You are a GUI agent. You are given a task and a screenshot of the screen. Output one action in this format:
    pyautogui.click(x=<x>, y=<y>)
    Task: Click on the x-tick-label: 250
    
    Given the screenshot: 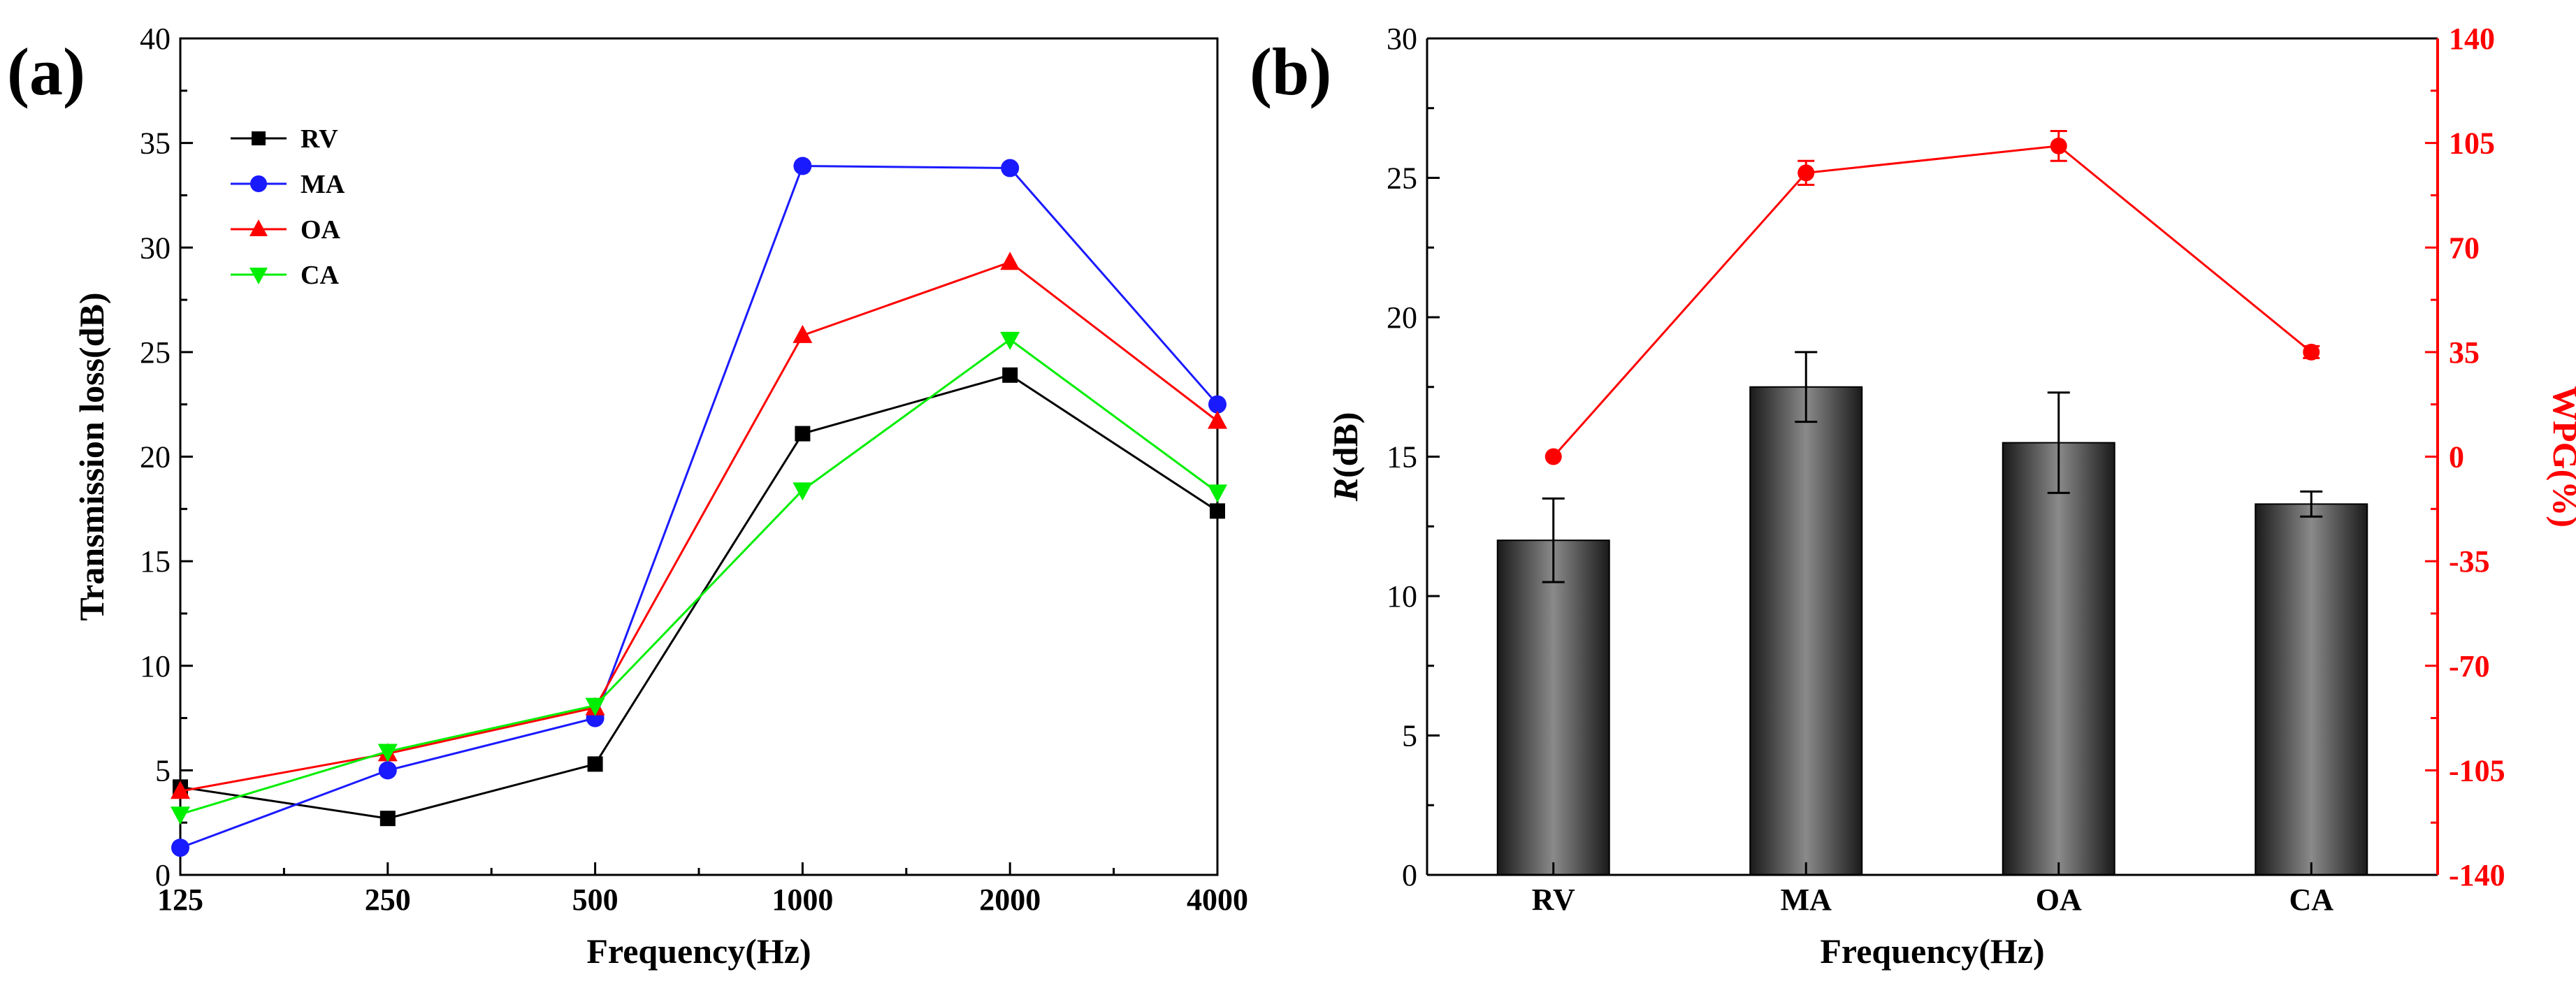 What is the action you would take?
    pyautogui.click(x=388, y=900)
    